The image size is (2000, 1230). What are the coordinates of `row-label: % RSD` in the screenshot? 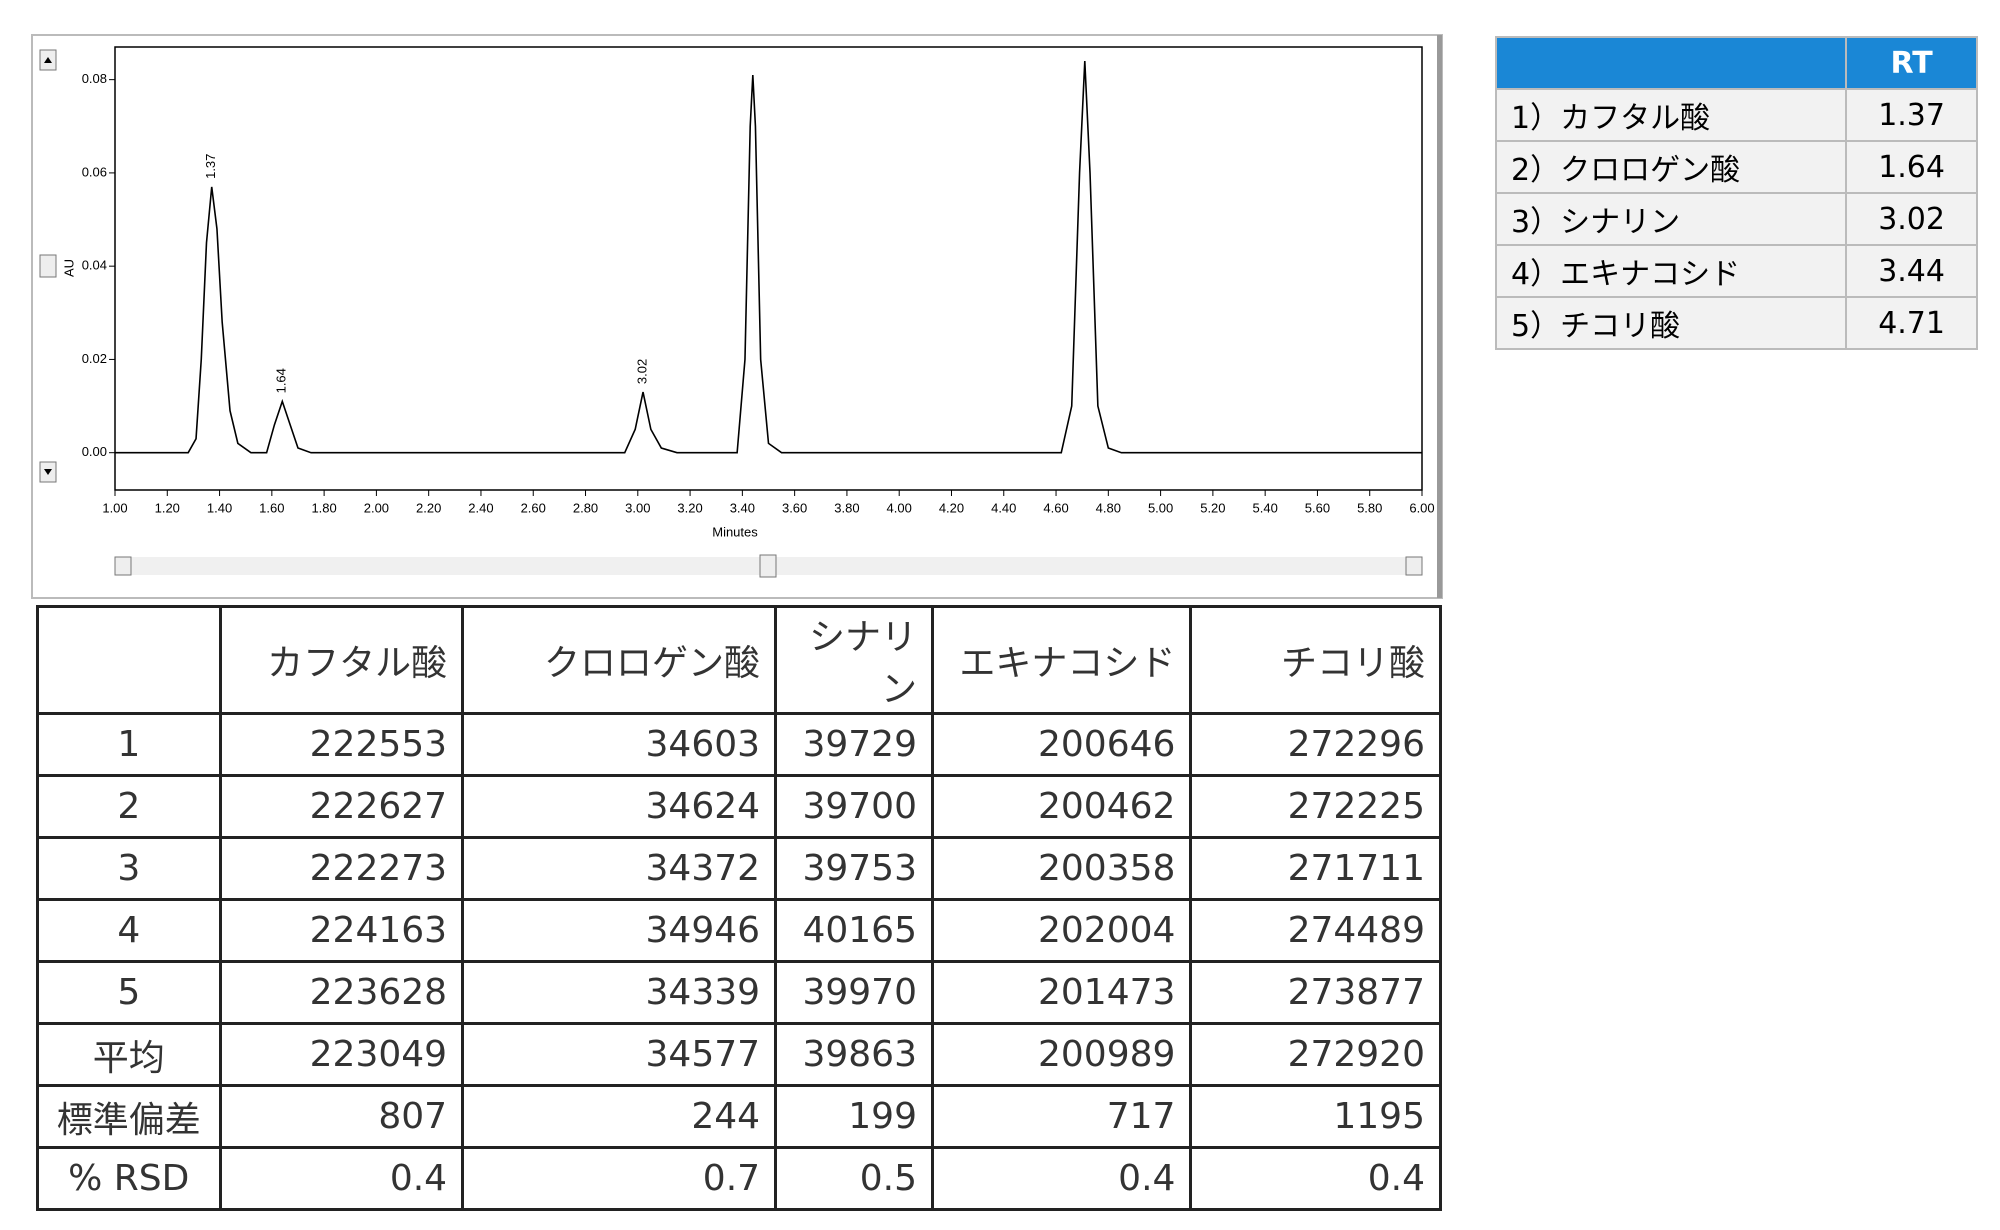 It's located at (129, 1178).